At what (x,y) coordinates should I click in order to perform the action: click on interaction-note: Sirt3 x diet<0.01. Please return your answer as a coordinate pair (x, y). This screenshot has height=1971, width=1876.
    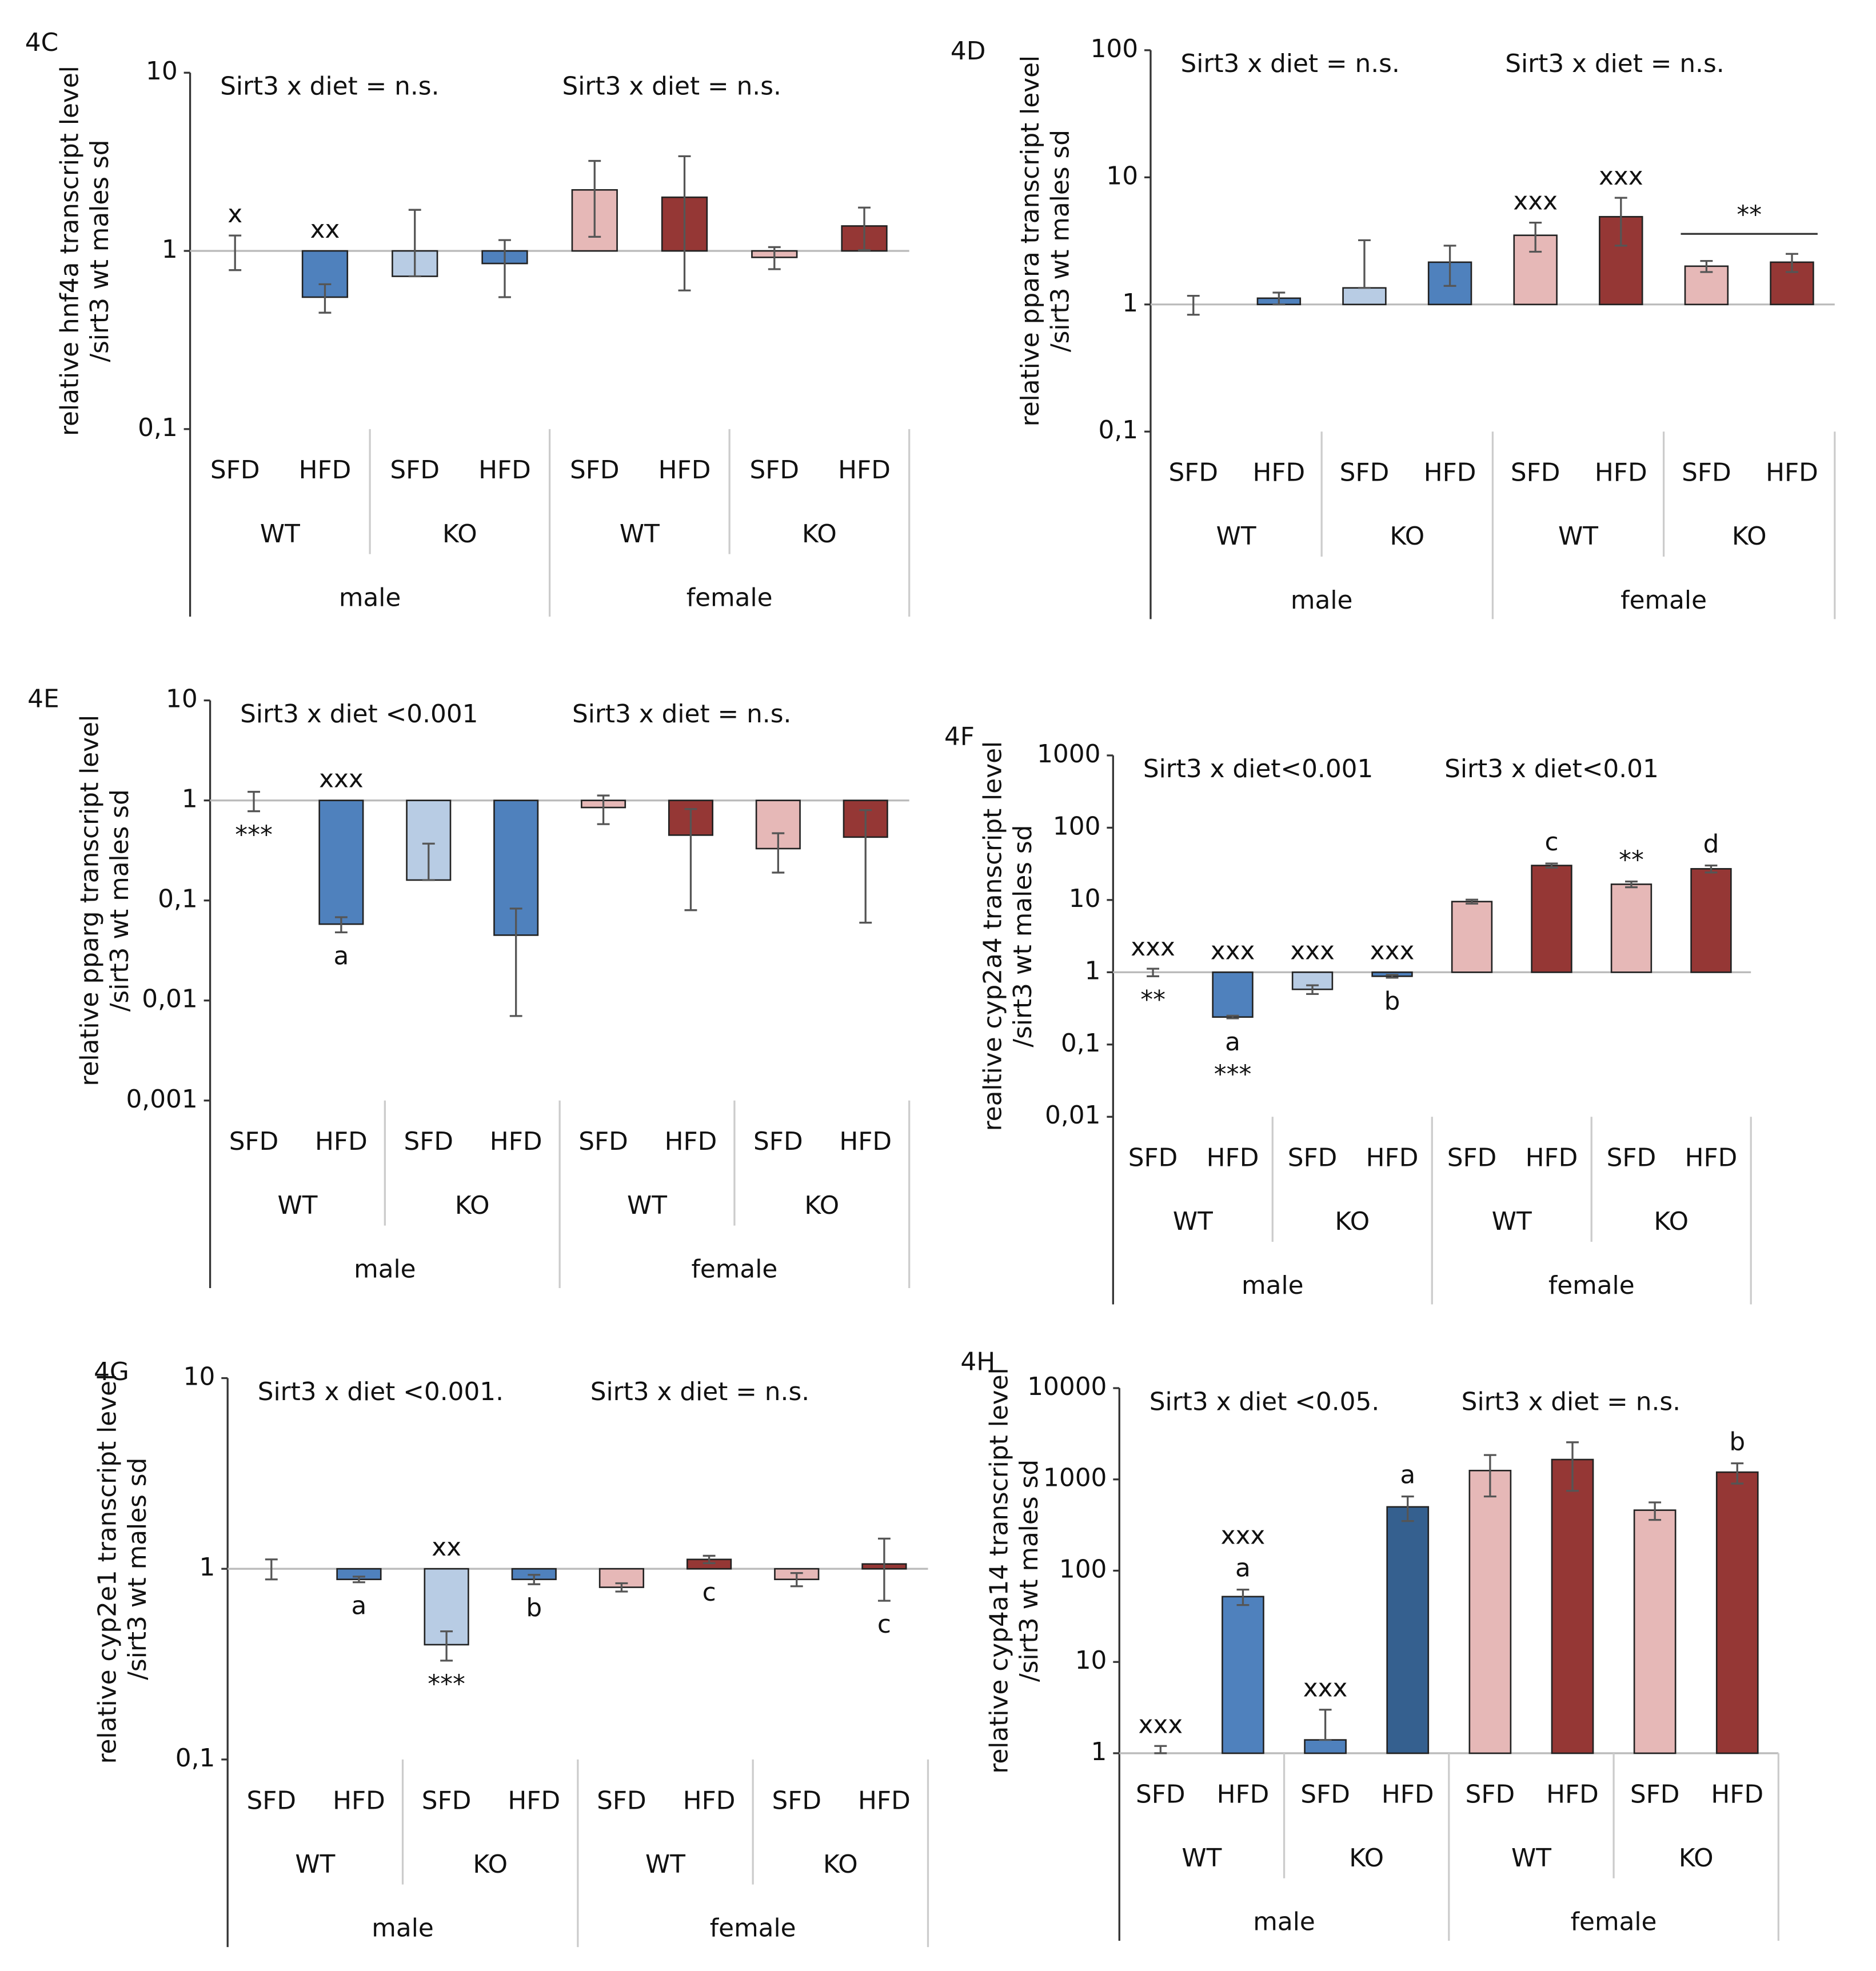
    Looking at the image, I should click on (1551, 768).